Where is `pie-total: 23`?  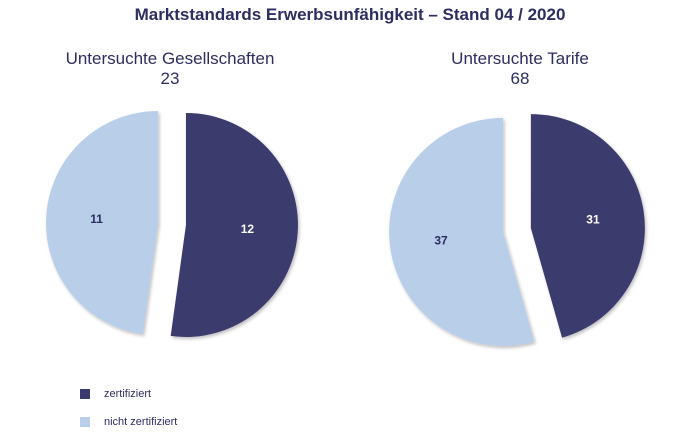
pie-total: 23 is located at coordinates (170, 78).